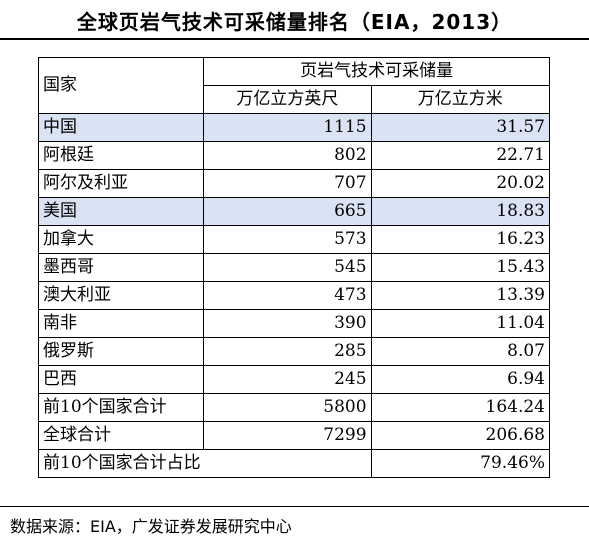 This screenshot has height=539, width=589. What do you see at coordinates (460, 239) in the screenshot?
I see `value-tcm-cell: 16.23` at bounding box center [460, 239].